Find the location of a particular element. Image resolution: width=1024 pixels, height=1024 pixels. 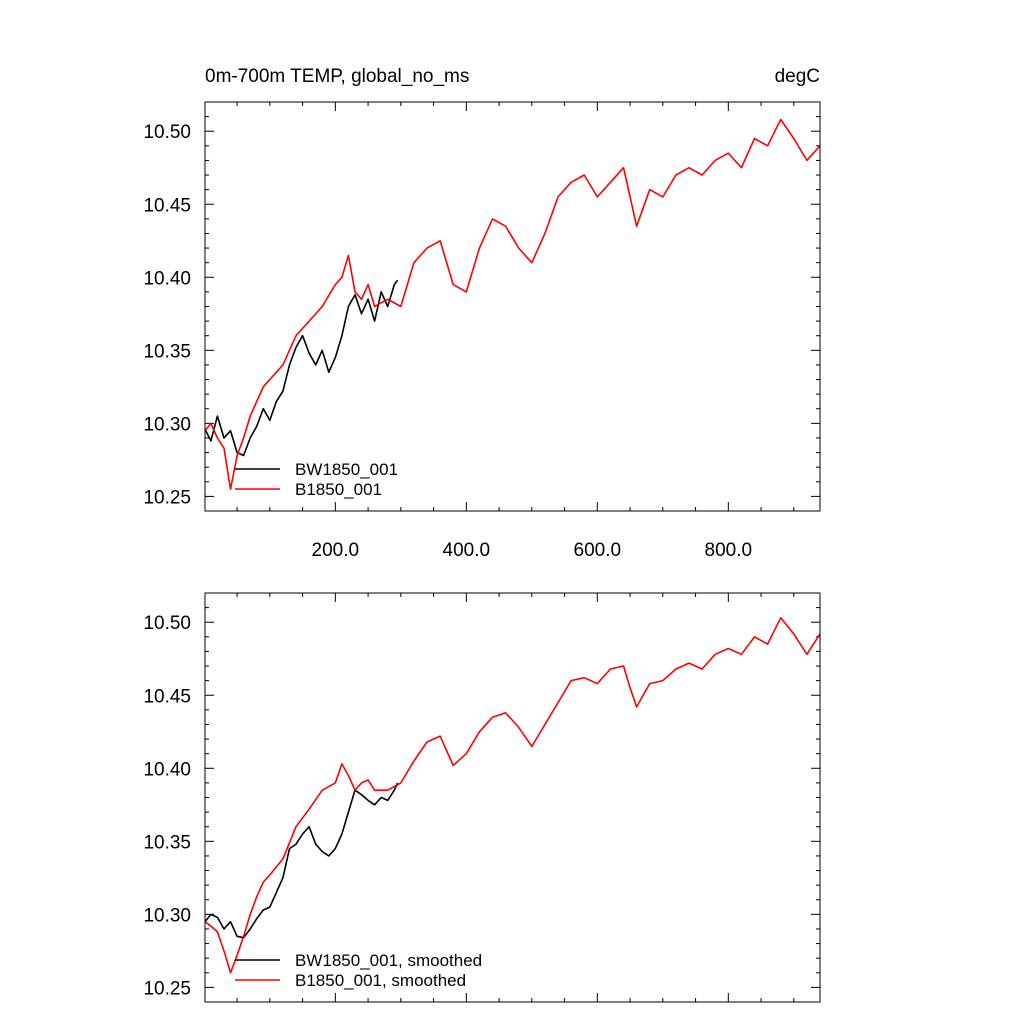

x-tick-label: 400.0 is located at coordinates (467, 550).